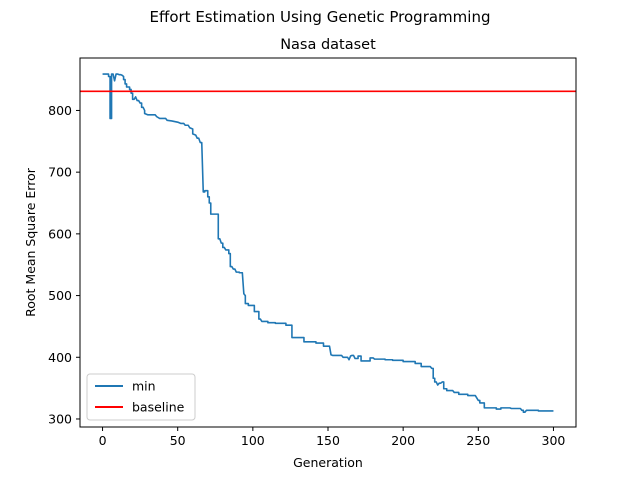  Describe the element at coordinates (60, 295) in the screenshot. I see `y-tick-label: 500` at that location.